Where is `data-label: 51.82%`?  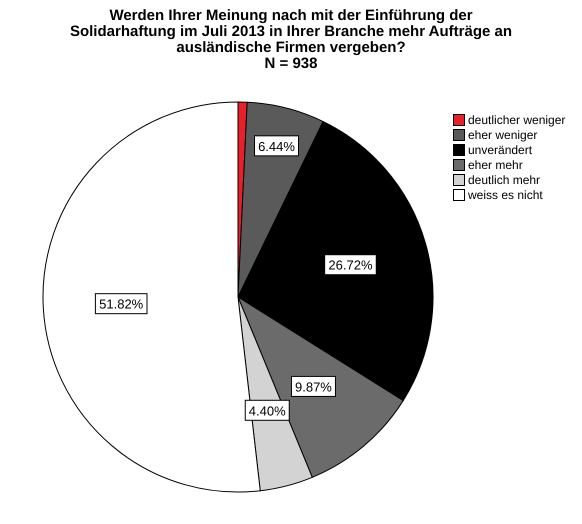
data-label: 51.82% is located at coordinates (121, 304).